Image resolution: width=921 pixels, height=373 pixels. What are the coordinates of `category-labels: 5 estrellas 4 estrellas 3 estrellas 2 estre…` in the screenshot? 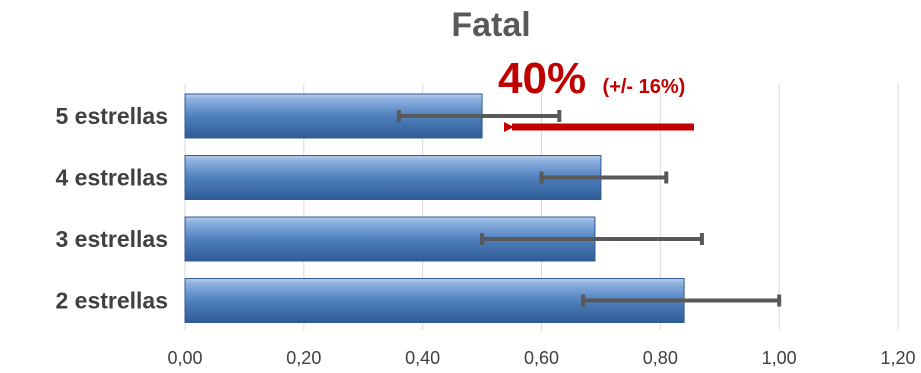 It's located at (111, 208).